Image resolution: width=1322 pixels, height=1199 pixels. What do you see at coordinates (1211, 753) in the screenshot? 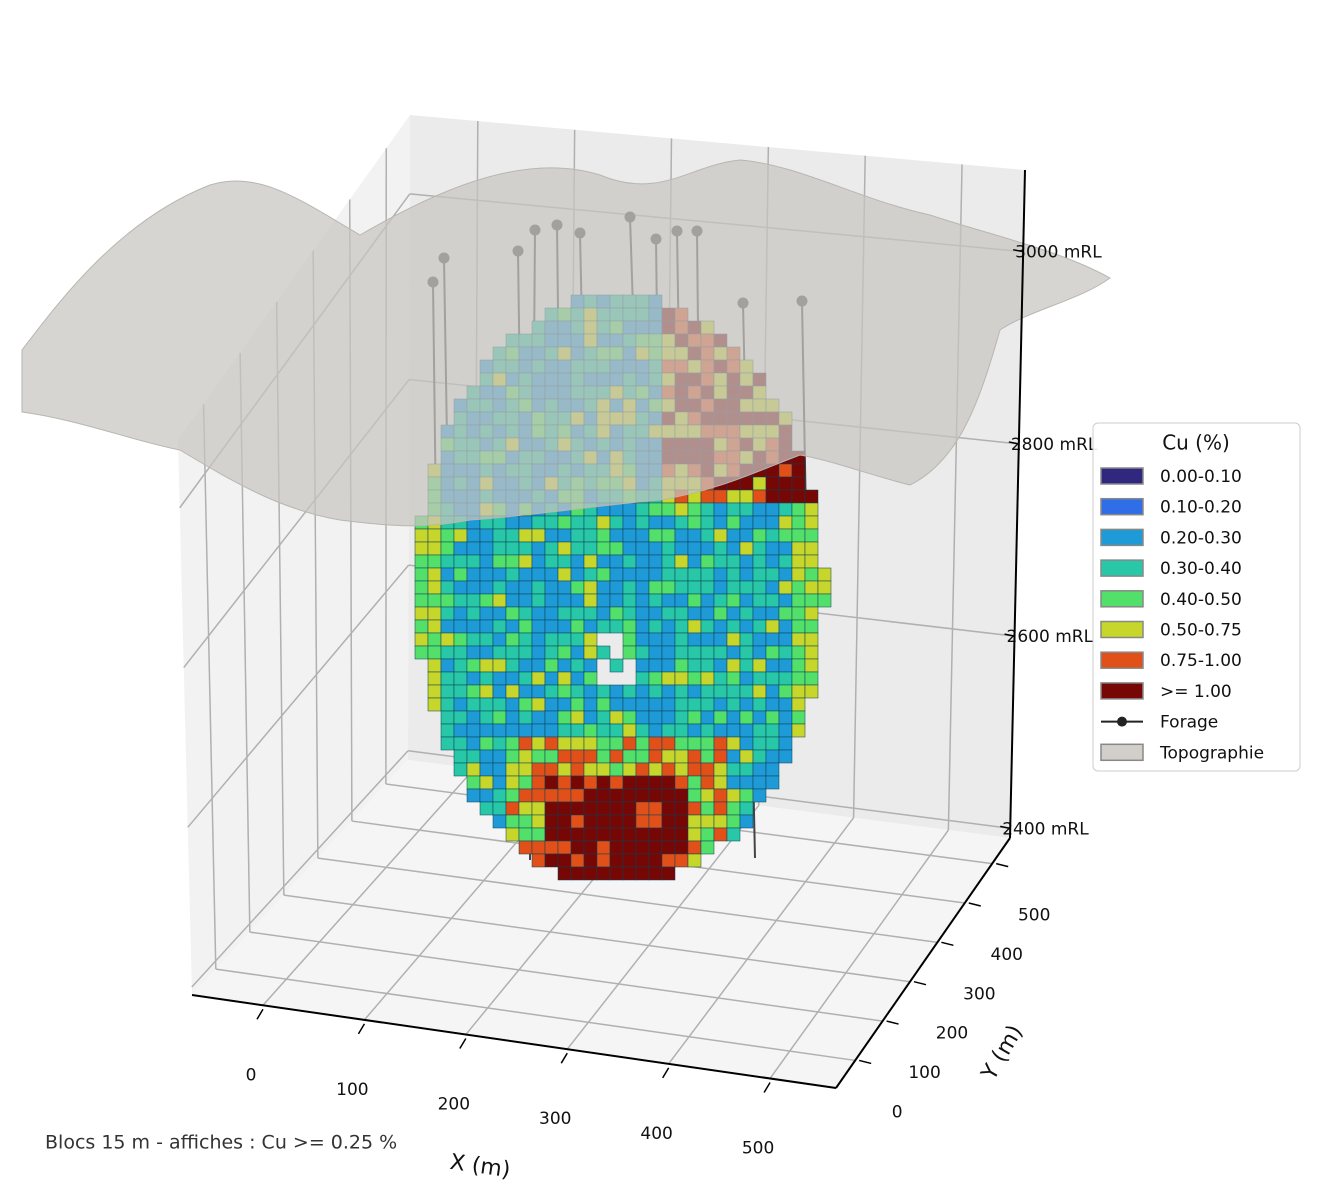
I see `legend-label: Topographie` at bounding box center [1211, 753].